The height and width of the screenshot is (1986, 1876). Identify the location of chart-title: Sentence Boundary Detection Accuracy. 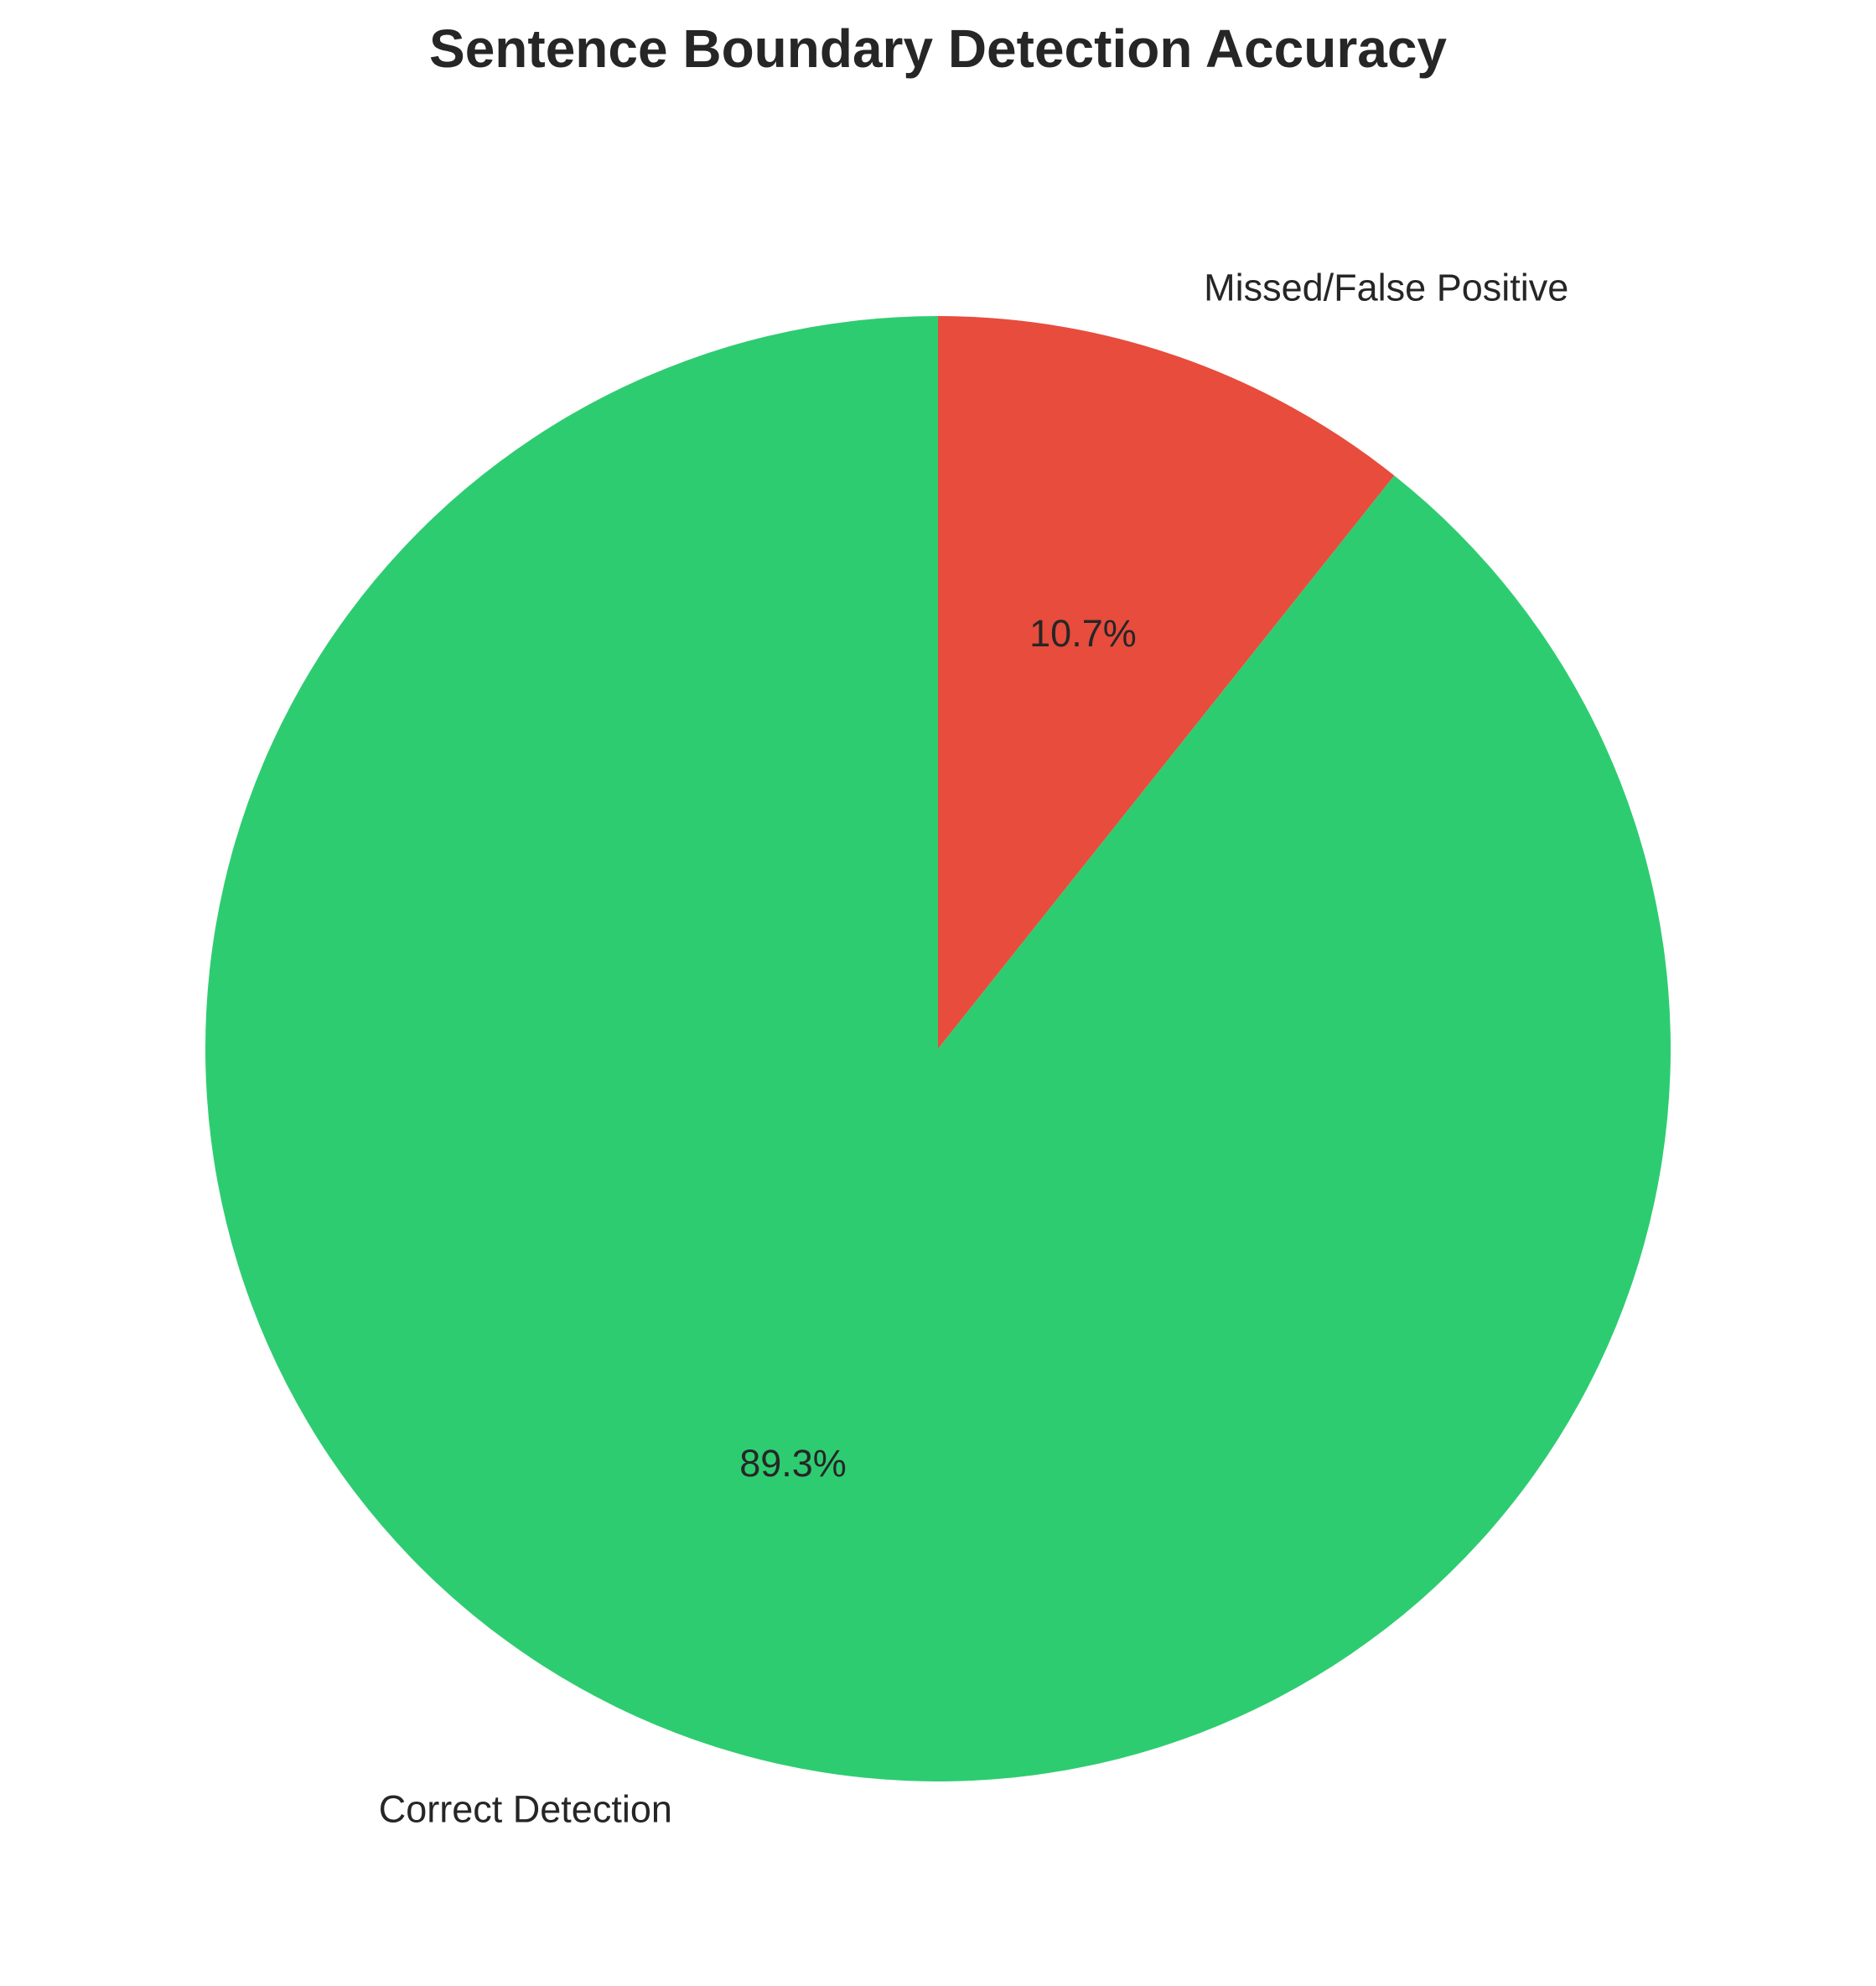
(938, 48).